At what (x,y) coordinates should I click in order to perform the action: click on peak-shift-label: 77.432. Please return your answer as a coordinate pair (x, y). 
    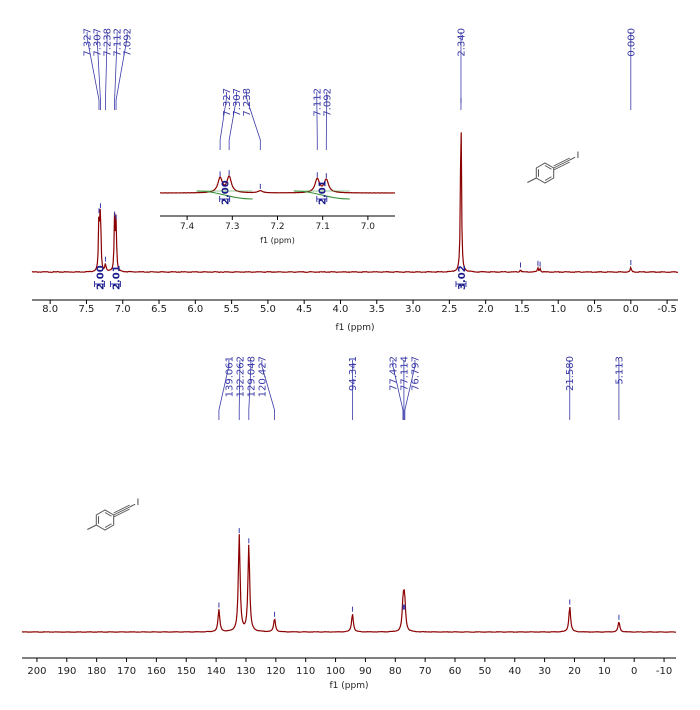
    Looking at the image, I should click on (393, 373).